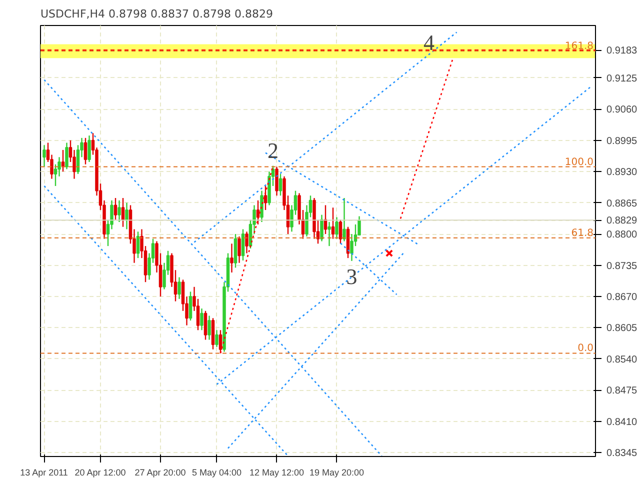  I want to click on y-tick-label: 0.8345, so click(622, 454).